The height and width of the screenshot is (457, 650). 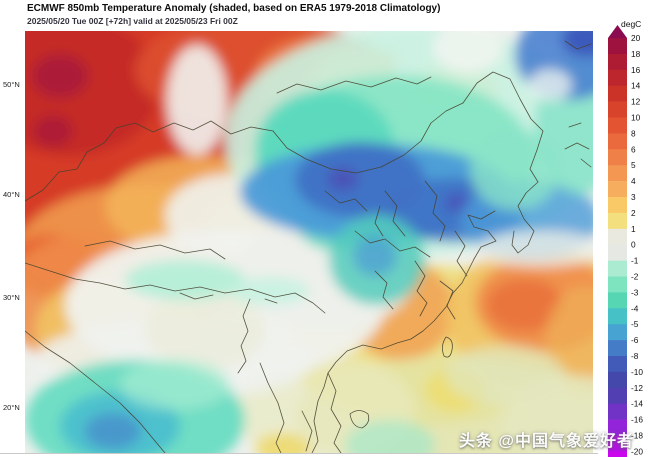 What do you see at coordinates (635, 324) in the screenshot?
I see `colorbar-tick: -5` at bounding box center [635, 324].